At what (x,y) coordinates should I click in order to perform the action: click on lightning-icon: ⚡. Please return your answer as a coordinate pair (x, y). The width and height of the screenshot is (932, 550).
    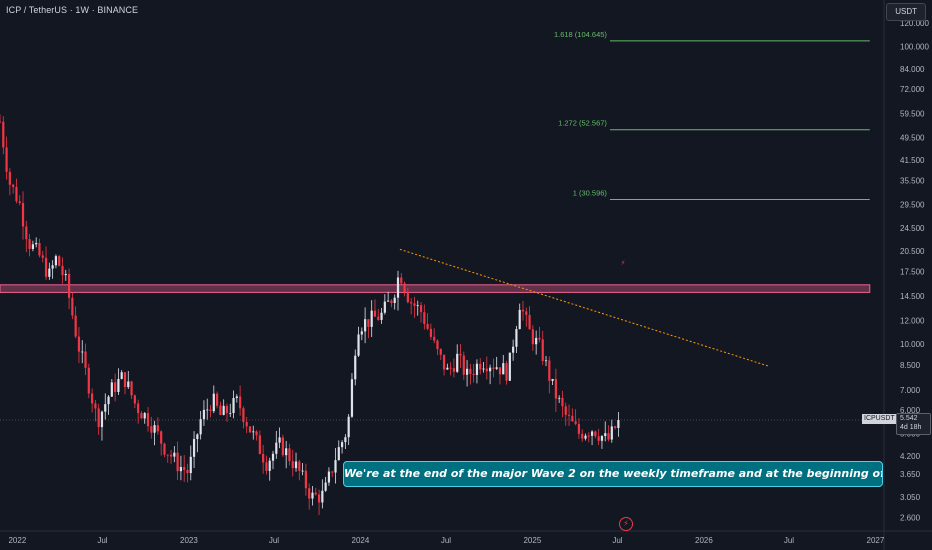
    Looking at the image, I should click on (626, 524).